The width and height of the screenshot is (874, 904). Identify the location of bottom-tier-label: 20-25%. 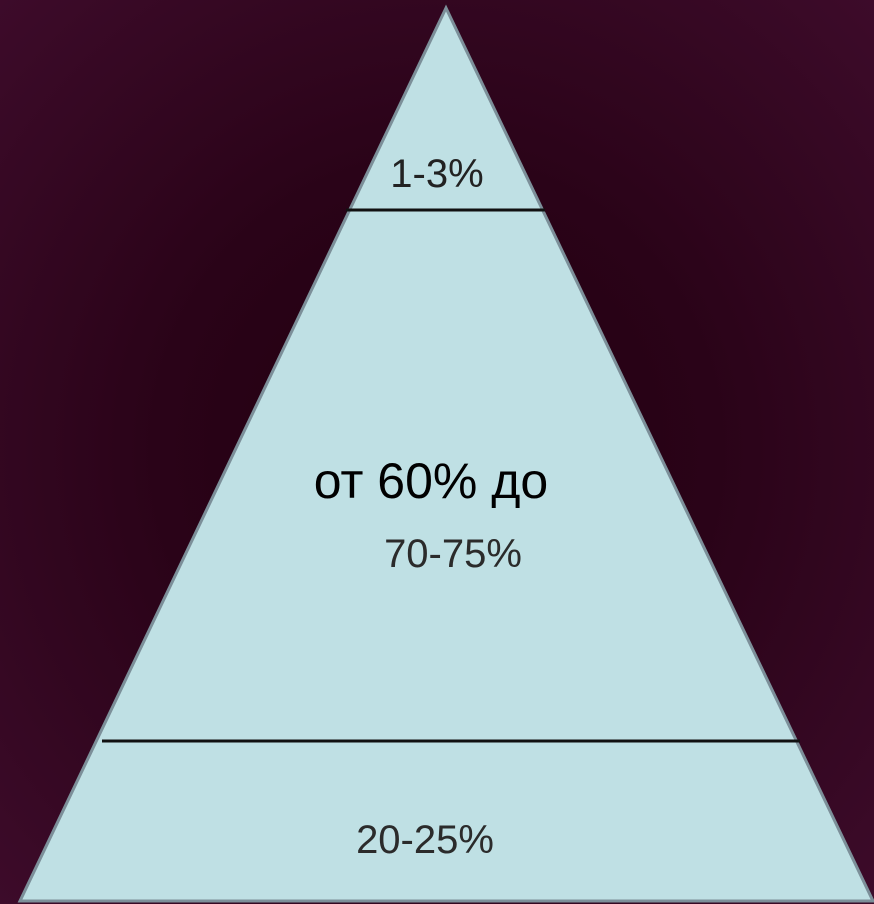
(425, 840).